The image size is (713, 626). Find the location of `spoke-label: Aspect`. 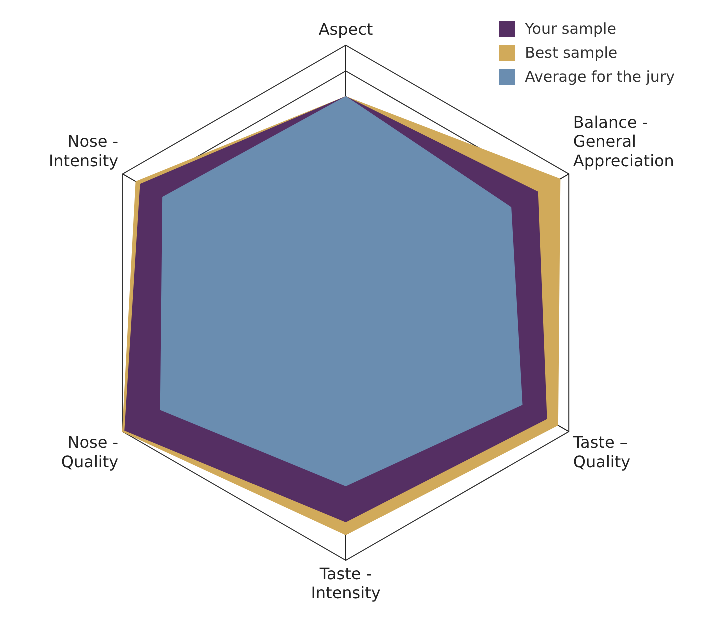

spoke-label: Aspect is located at coordinates (346, 29).